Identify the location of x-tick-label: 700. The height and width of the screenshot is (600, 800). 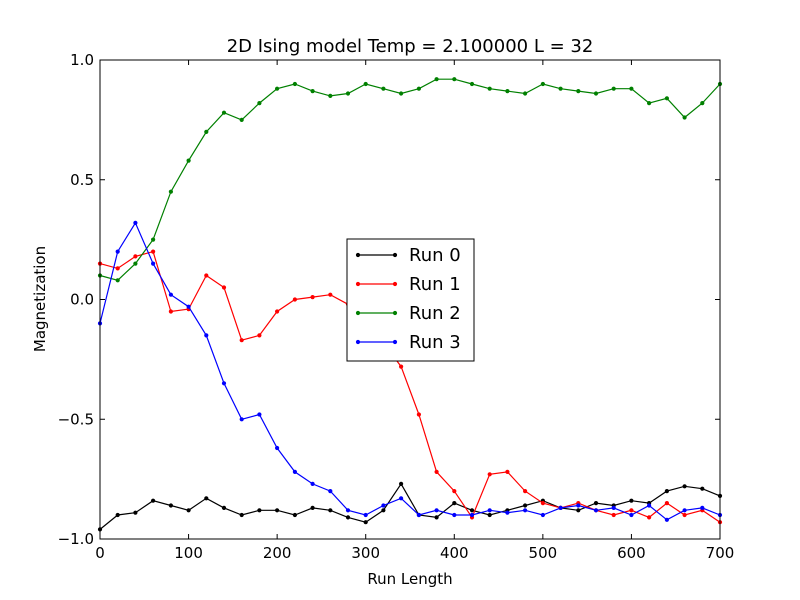
(720, 553).